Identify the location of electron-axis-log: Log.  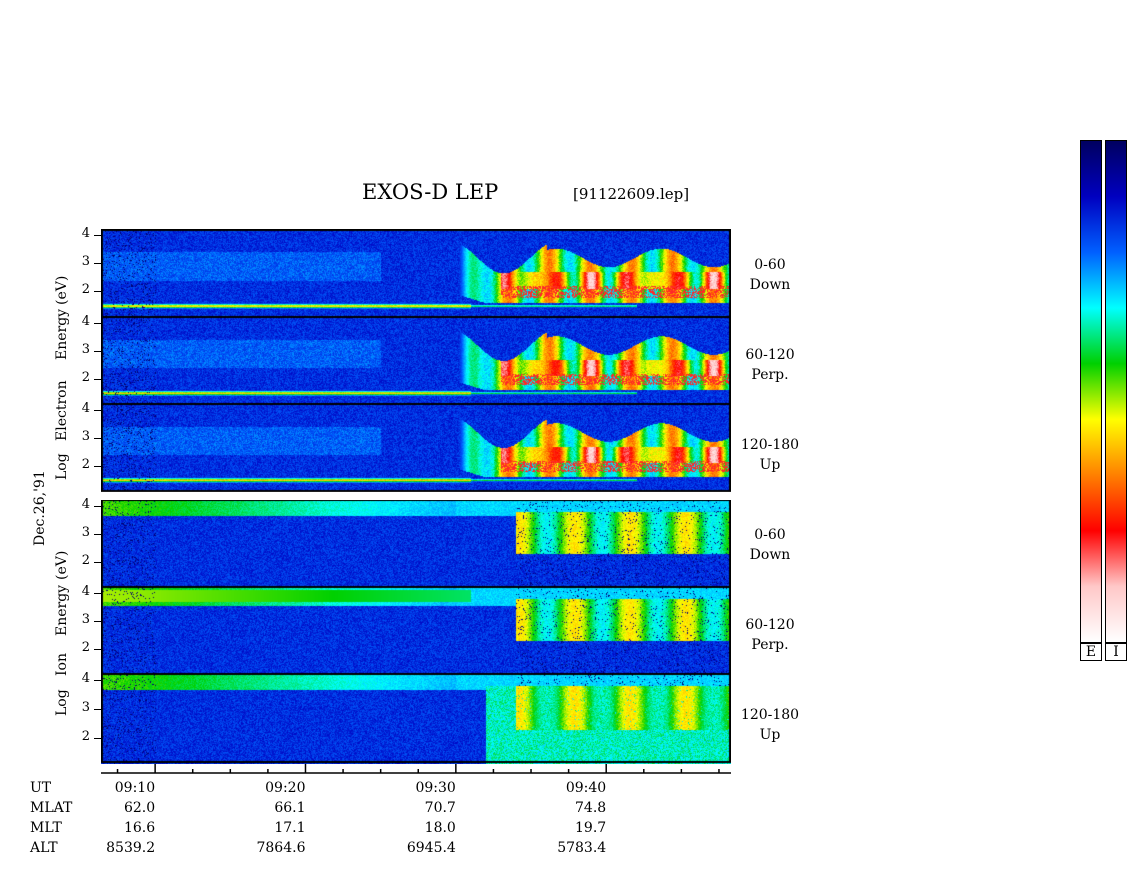
(62, 466).